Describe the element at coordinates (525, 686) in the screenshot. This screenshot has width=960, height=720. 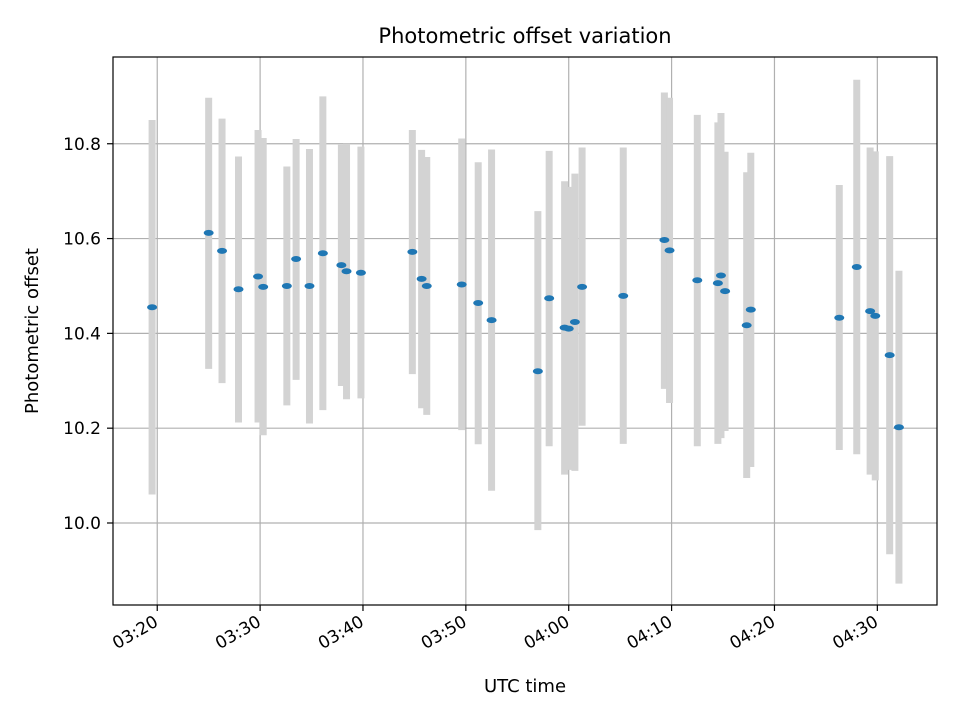
I see `x-axis-label: UTC time` at that location.